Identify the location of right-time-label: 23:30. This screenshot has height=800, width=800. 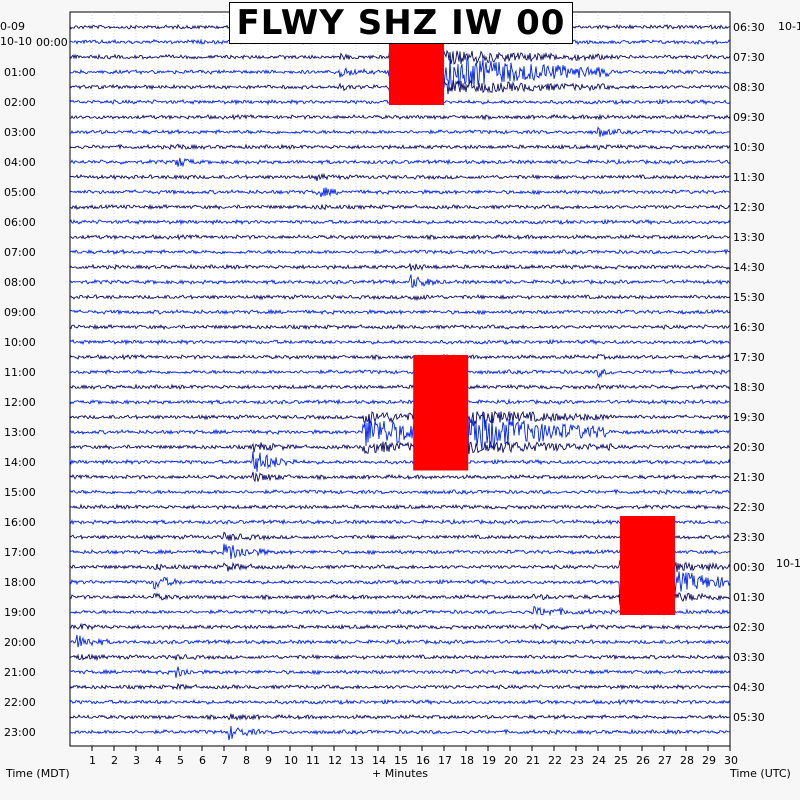
(749, 537).